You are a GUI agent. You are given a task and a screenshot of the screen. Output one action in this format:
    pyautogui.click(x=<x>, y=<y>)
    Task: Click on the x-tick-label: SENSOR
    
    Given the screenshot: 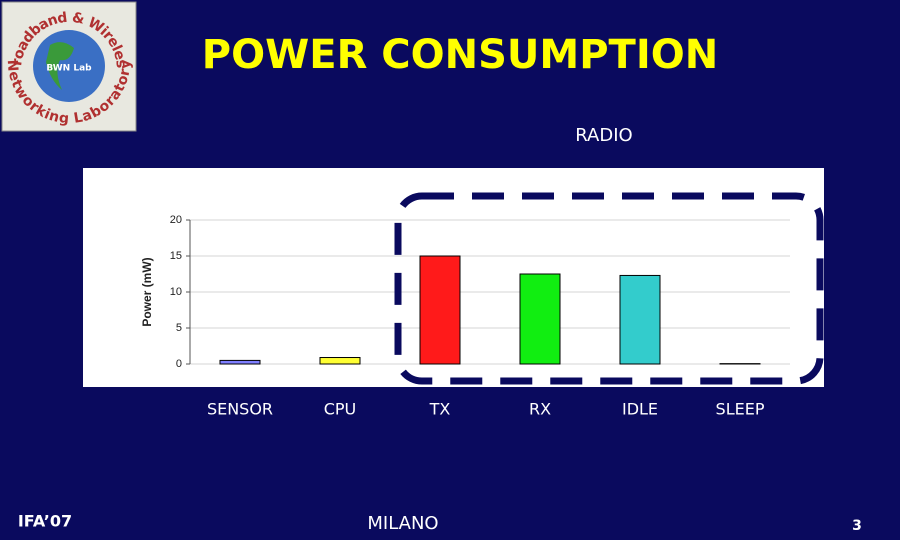 What is the action you would take?
    pyautogui.click(x=240, y=409)
    